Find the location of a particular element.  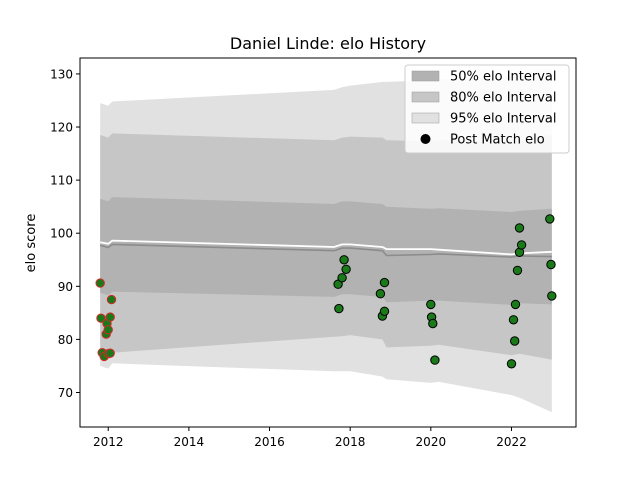

y-tick-label: 120 is located at coordinates (61, 128).